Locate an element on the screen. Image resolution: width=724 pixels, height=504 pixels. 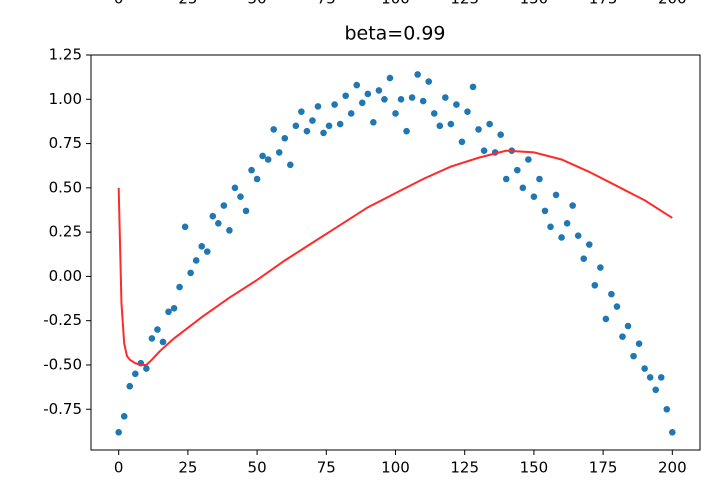
y-tick-label: 1.25 is located at coordinates (65, 55).